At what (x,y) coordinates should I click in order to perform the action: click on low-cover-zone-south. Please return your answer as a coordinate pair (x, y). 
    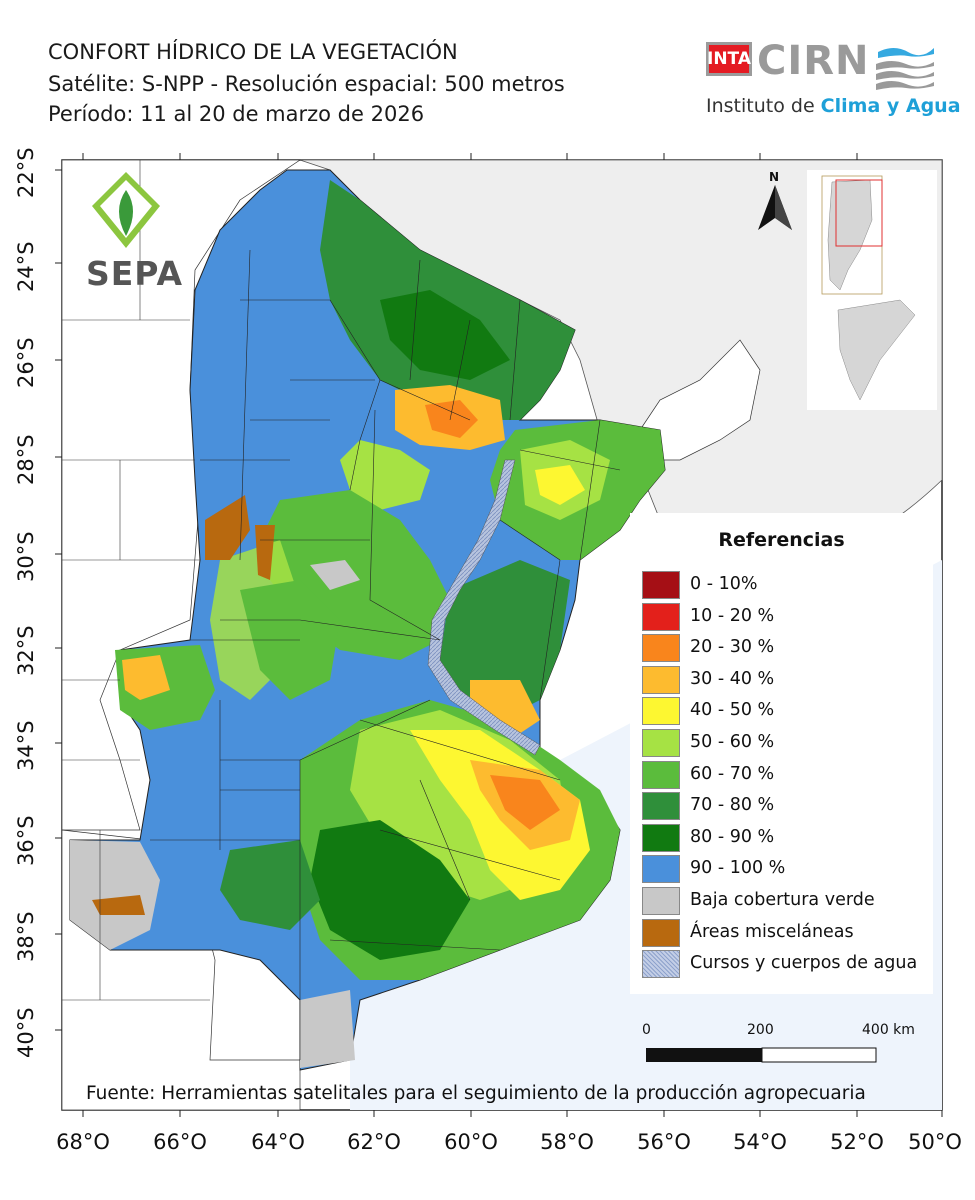
    Looking at the image, I should click on (327, 1029).